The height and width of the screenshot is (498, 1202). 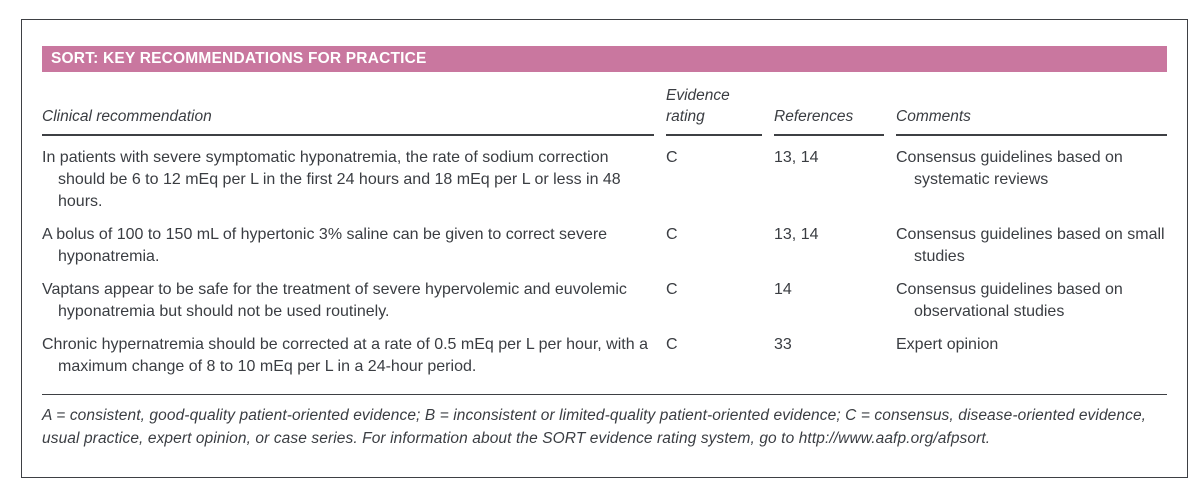 What do you see at coordinates (783, 344) in the screenshot?
I see `references-cell: 33` at bounding box center [783, 344].